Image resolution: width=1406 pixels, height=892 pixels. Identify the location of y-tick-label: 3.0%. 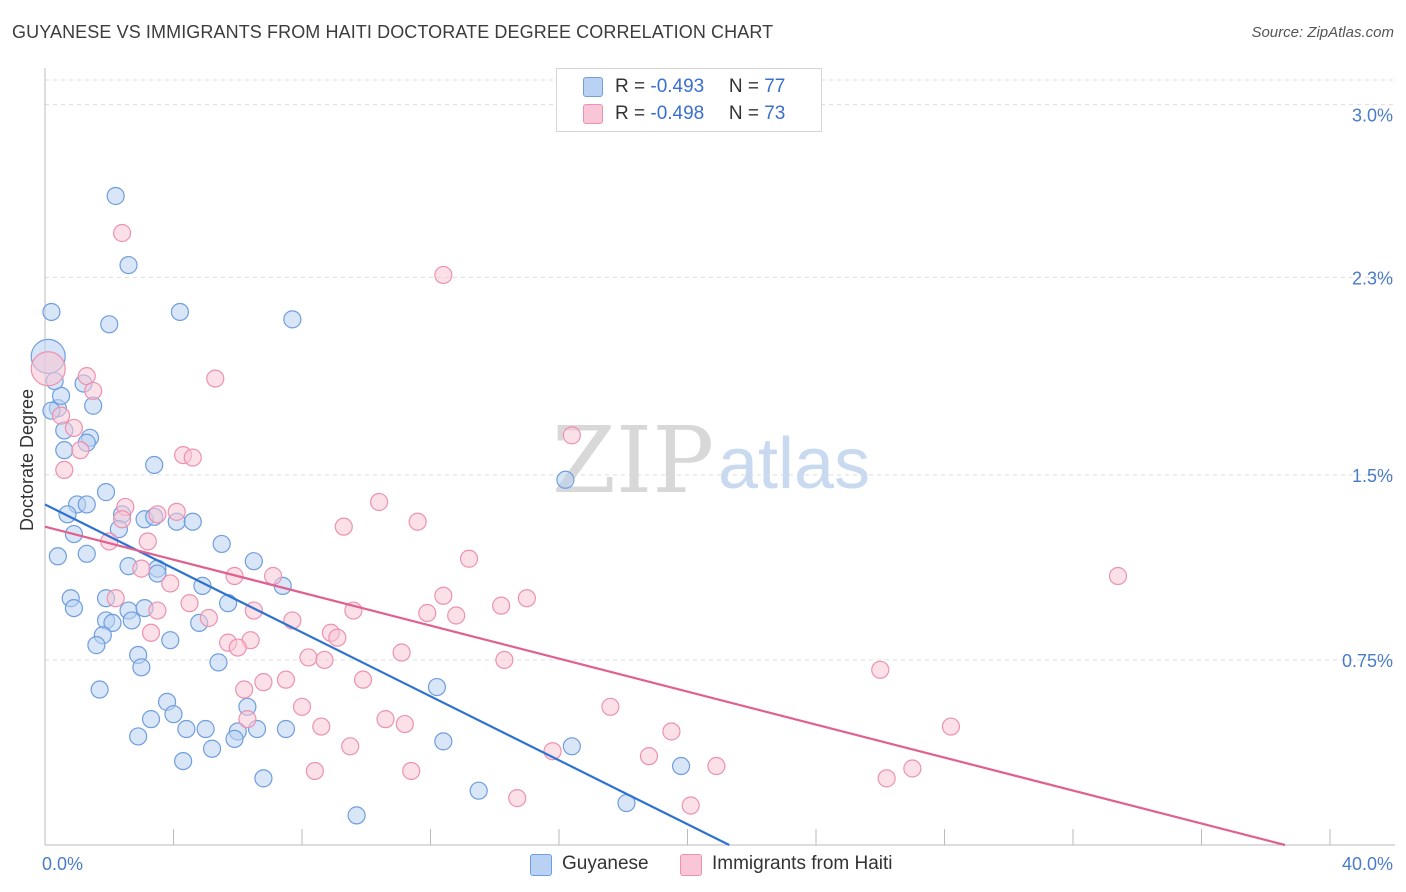
(1372, 116).